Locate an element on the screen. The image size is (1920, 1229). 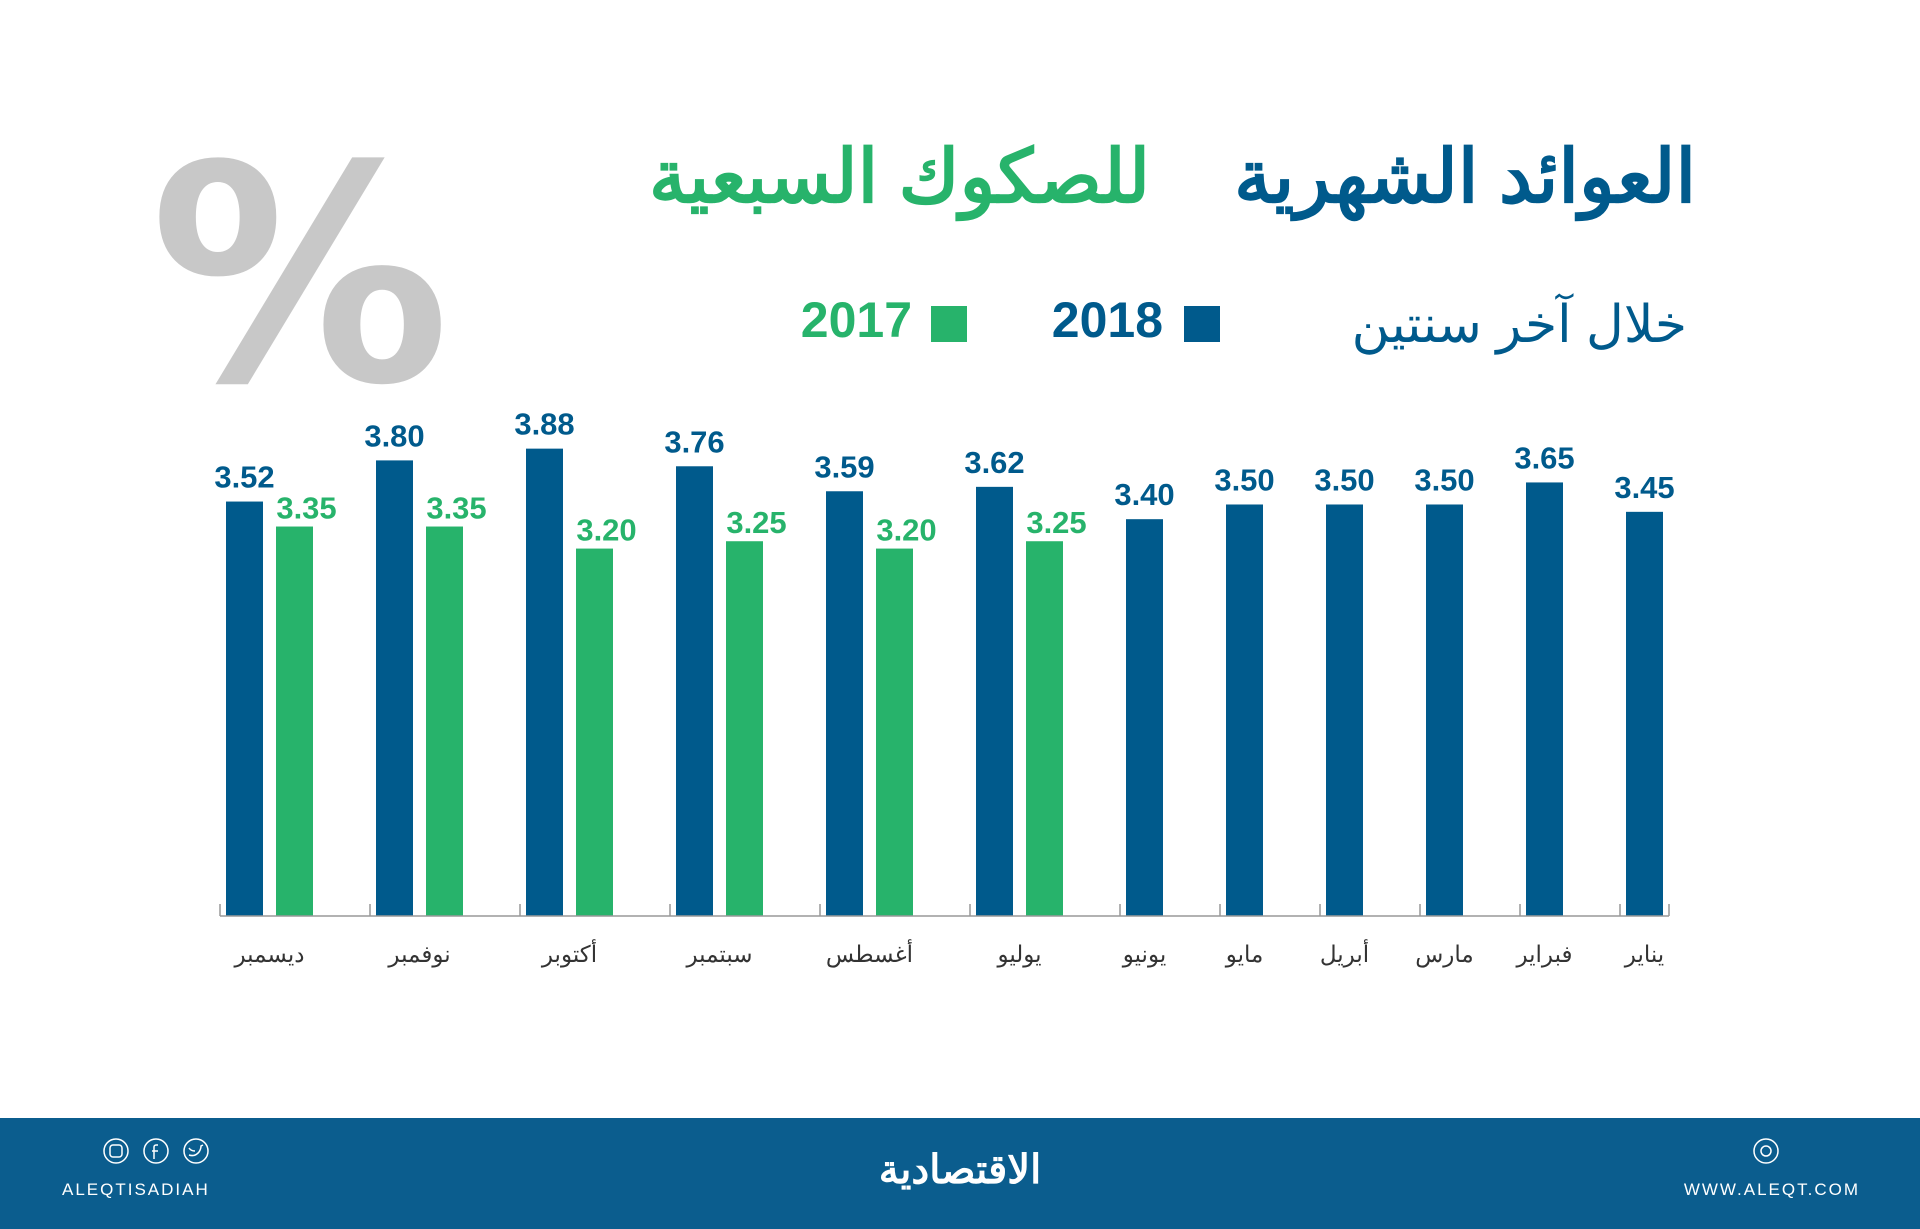
value-label: 3.62 is located at coordinates (994, 462).